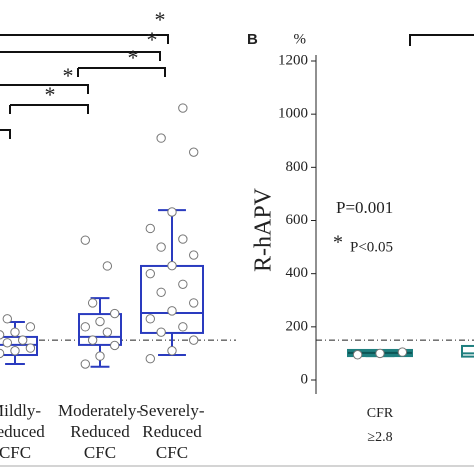  Describe the element at coordinates (171, 410) in the screenshot. I see `x-tick-label: Severely-` at that location.